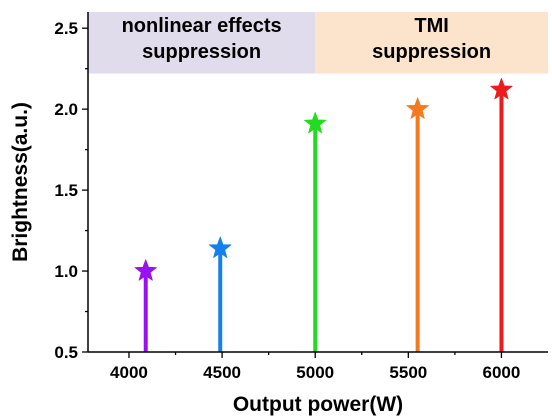 This screenshot has width=552, height=416. Describe the element at coordinates (202, 26) in the screenshot. I see `region-label-0-0: nonlinear effects` at that location.